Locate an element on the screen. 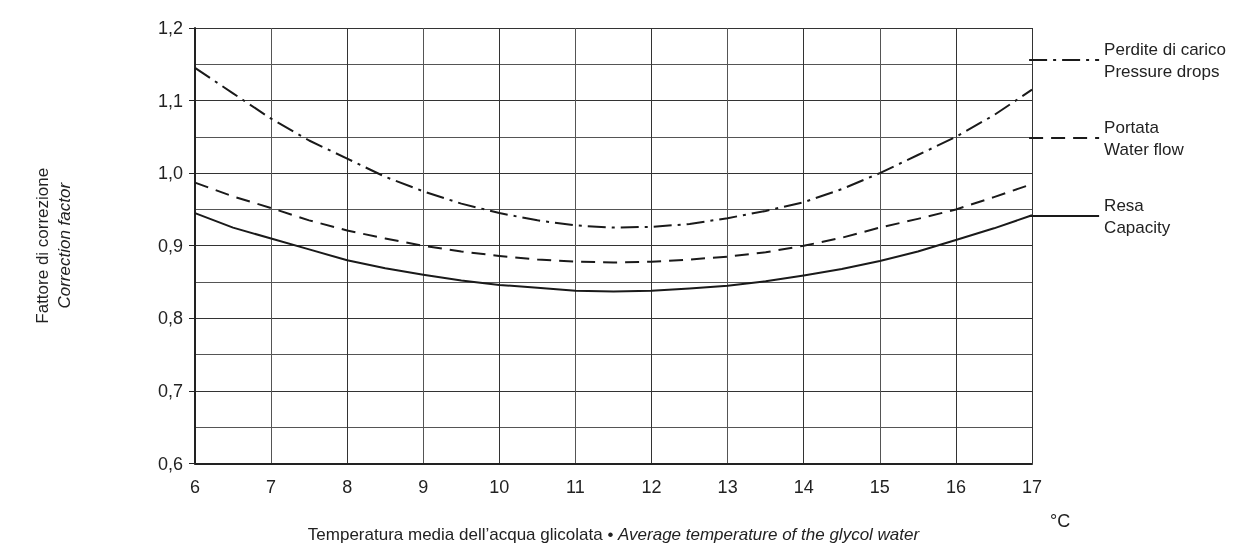 The height and width of the screenshot is (556, 1249). x-tick-label: 13 is located at coordinates (727, 486).